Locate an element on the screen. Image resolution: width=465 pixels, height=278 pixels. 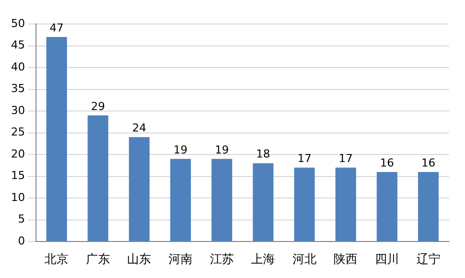
y-tick-label: 35 is located at coordinates (17, 89).